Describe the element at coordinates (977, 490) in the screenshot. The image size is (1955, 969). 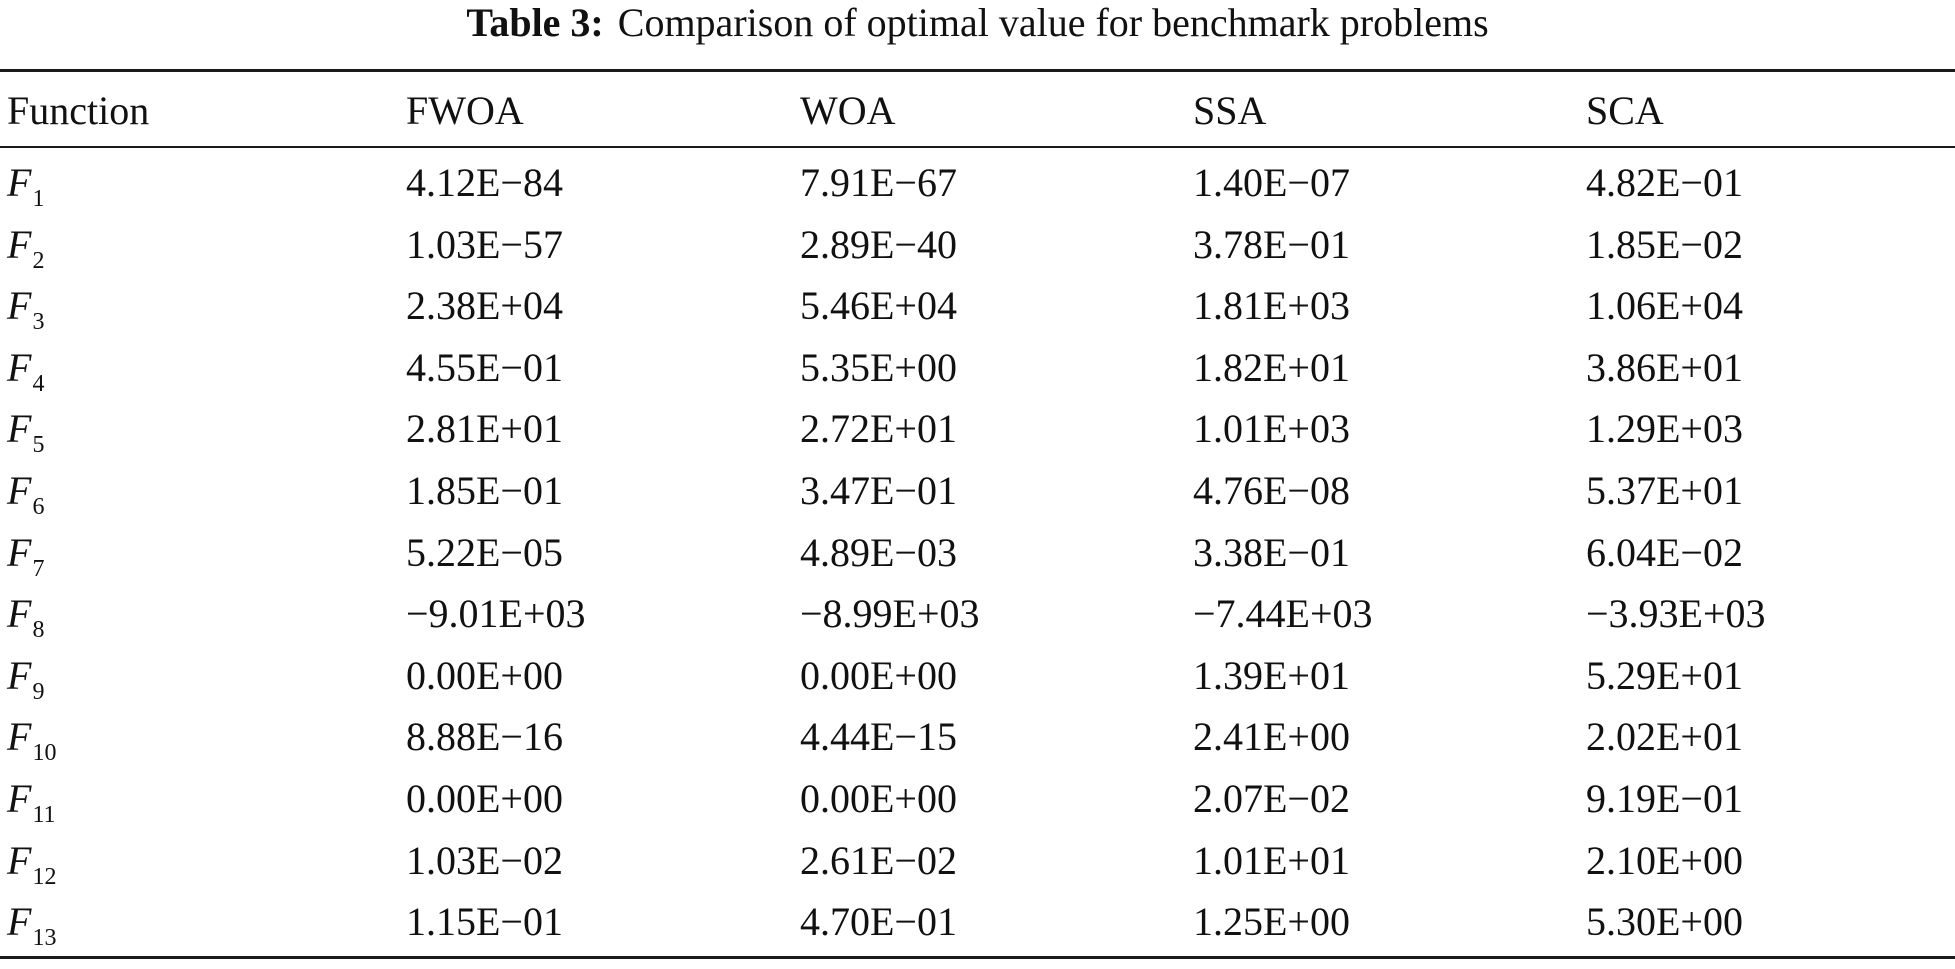
I see `table-row: F6 1.85E−01 3.47E−01 4.76E−08 5.37E+01` at that location.